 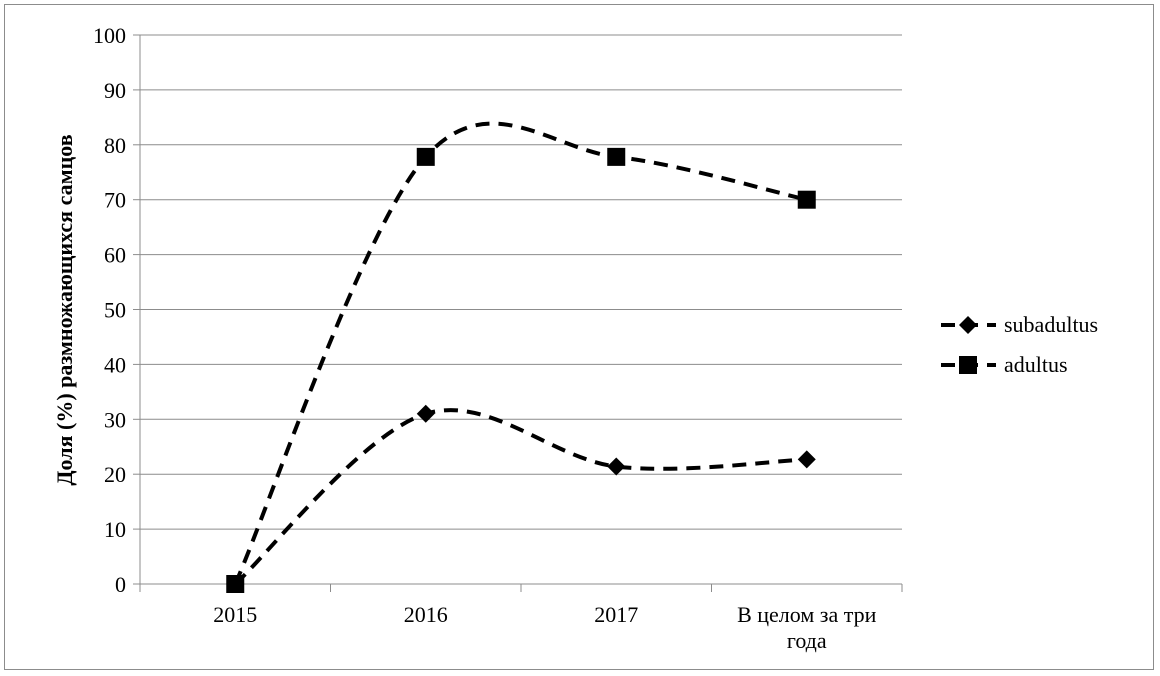 I want to click on x-tick-label-line: 2016, so click(x=426, y=614).